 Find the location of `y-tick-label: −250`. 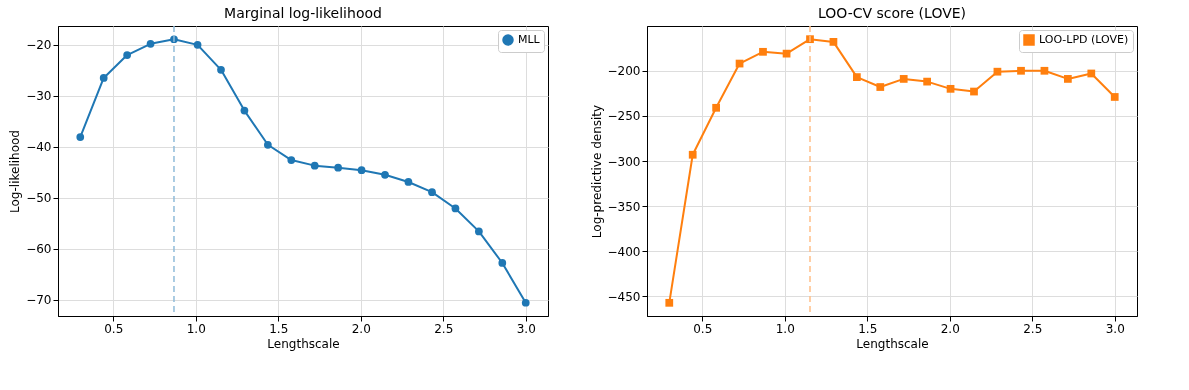

y-tick-label: −250 is located at coordinates (624, 116).